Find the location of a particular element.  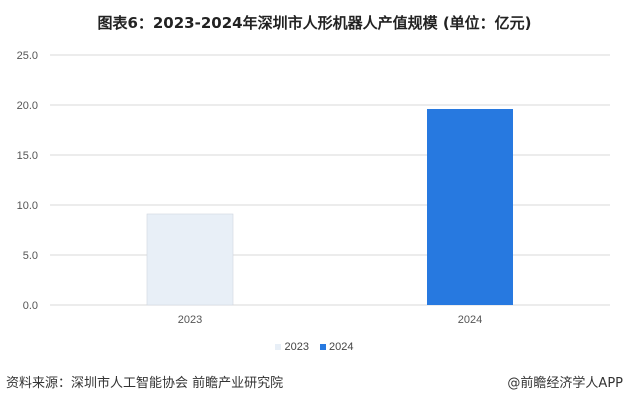

y-tick-label: 25.0 is located at coordinates (27, 56).